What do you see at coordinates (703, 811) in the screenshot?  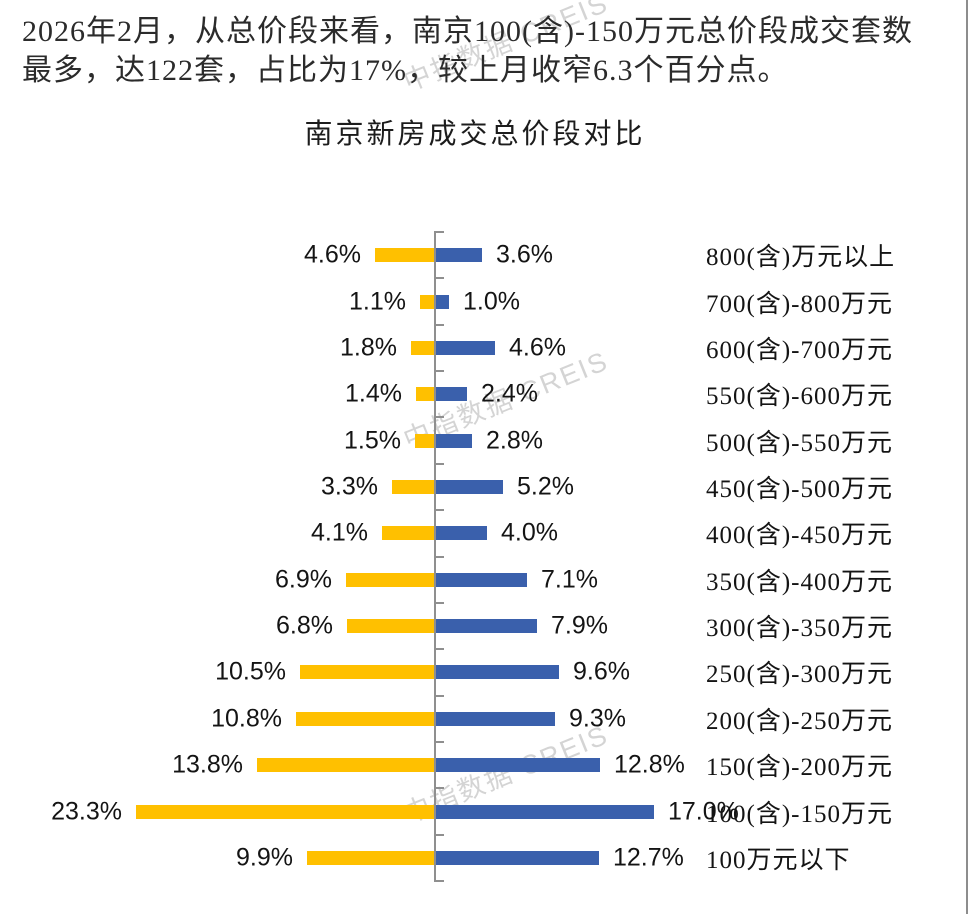 I see `value-label-right: 17.0%` at bounding box center [703, 811].